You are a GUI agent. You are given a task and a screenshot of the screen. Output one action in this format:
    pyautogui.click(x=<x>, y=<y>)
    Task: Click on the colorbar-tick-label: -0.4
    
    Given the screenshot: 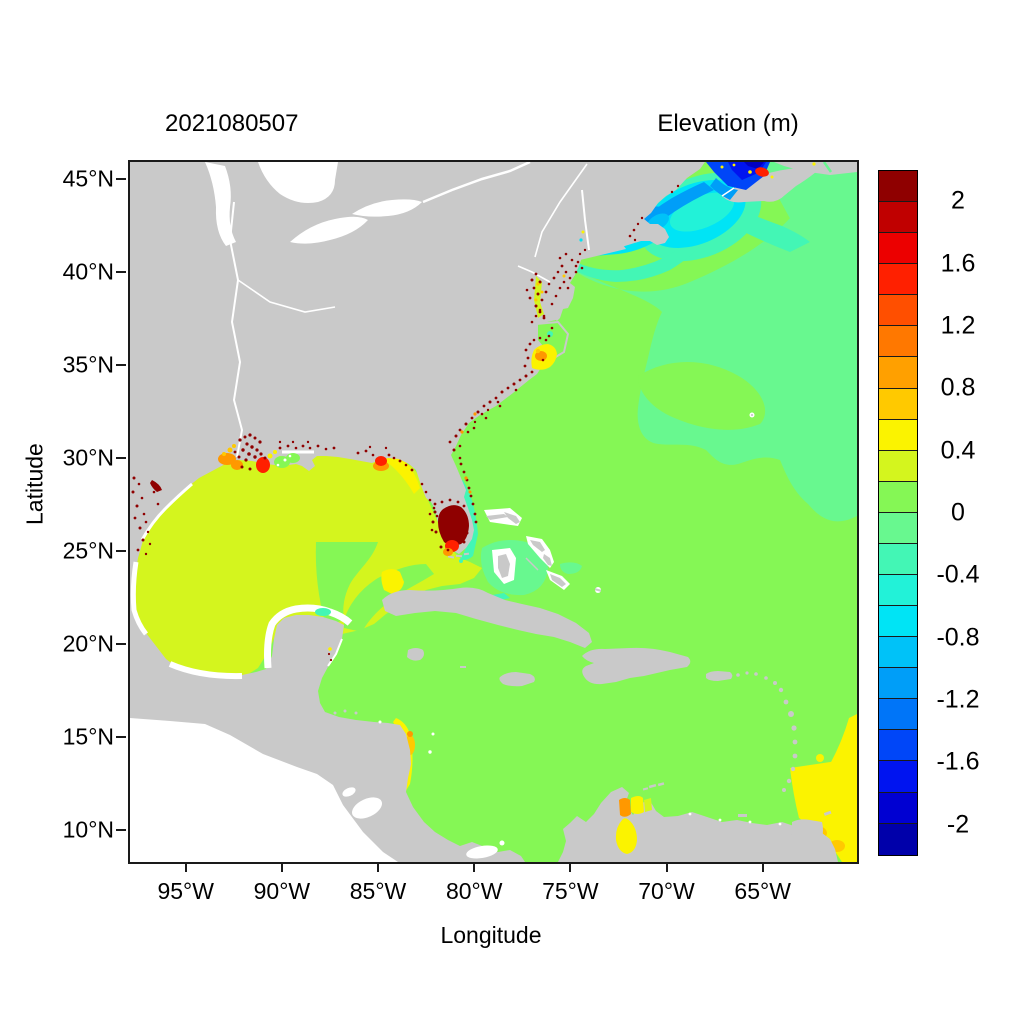 What is the action you would take?
    pyautogui.click(x=958, y=574)
    